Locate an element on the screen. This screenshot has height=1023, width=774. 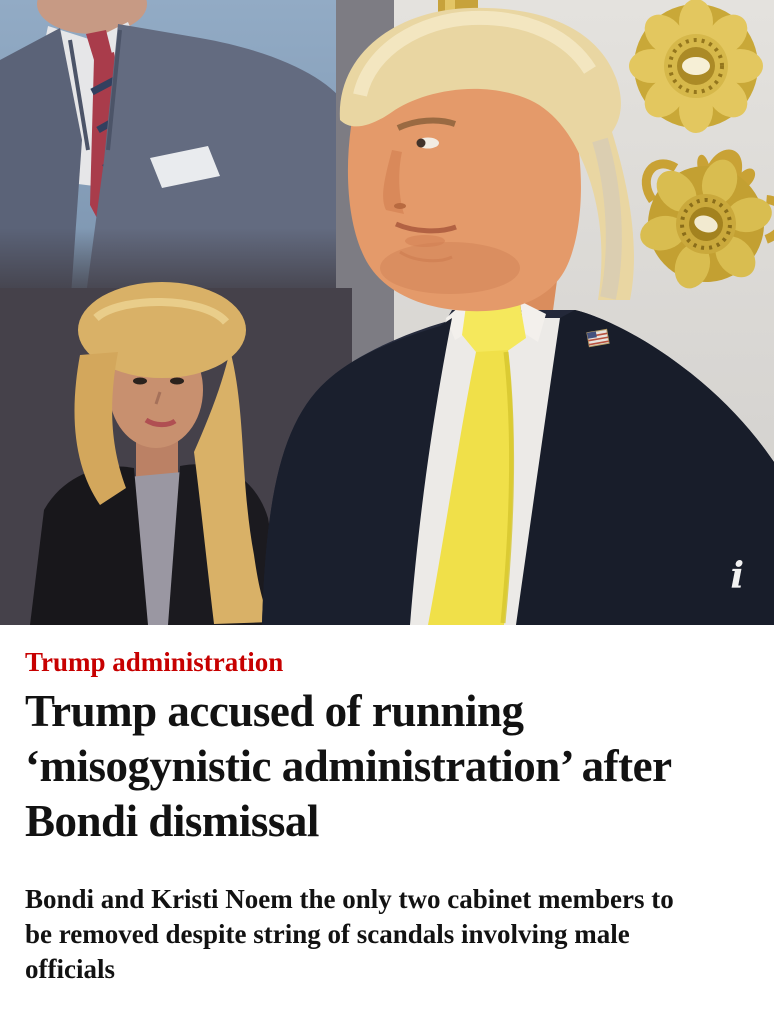
gold-ornament-top is located at coordinates (696, 66).